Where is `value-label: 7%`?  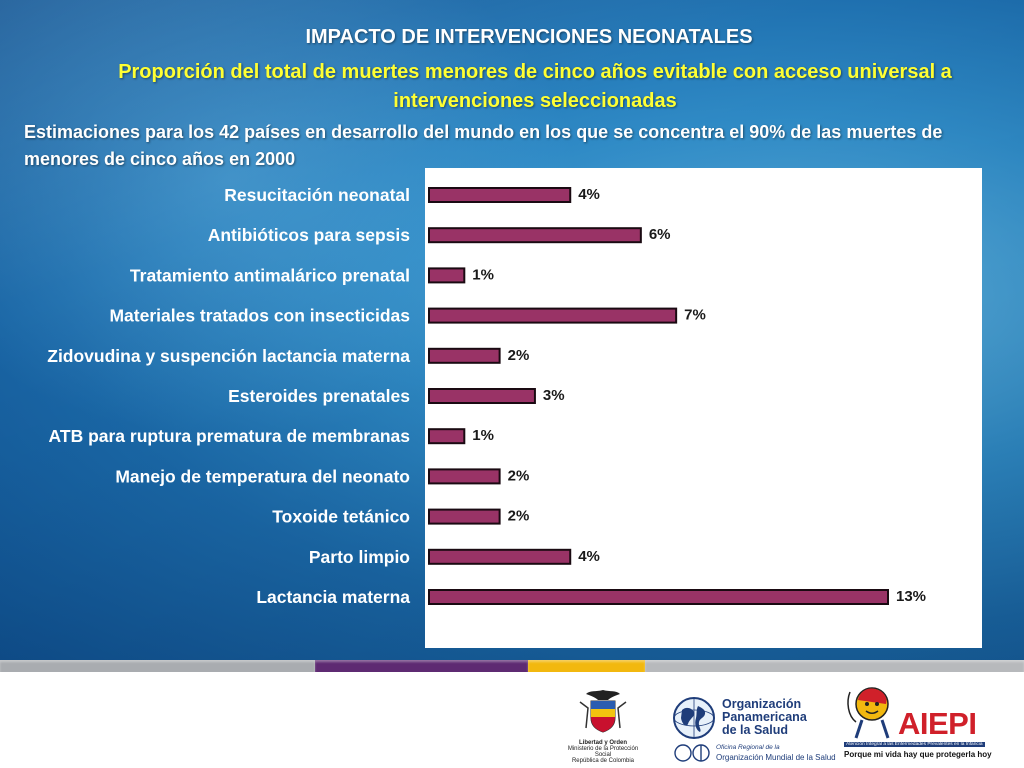
value-label: 7% is located at coordinates (695, 315).